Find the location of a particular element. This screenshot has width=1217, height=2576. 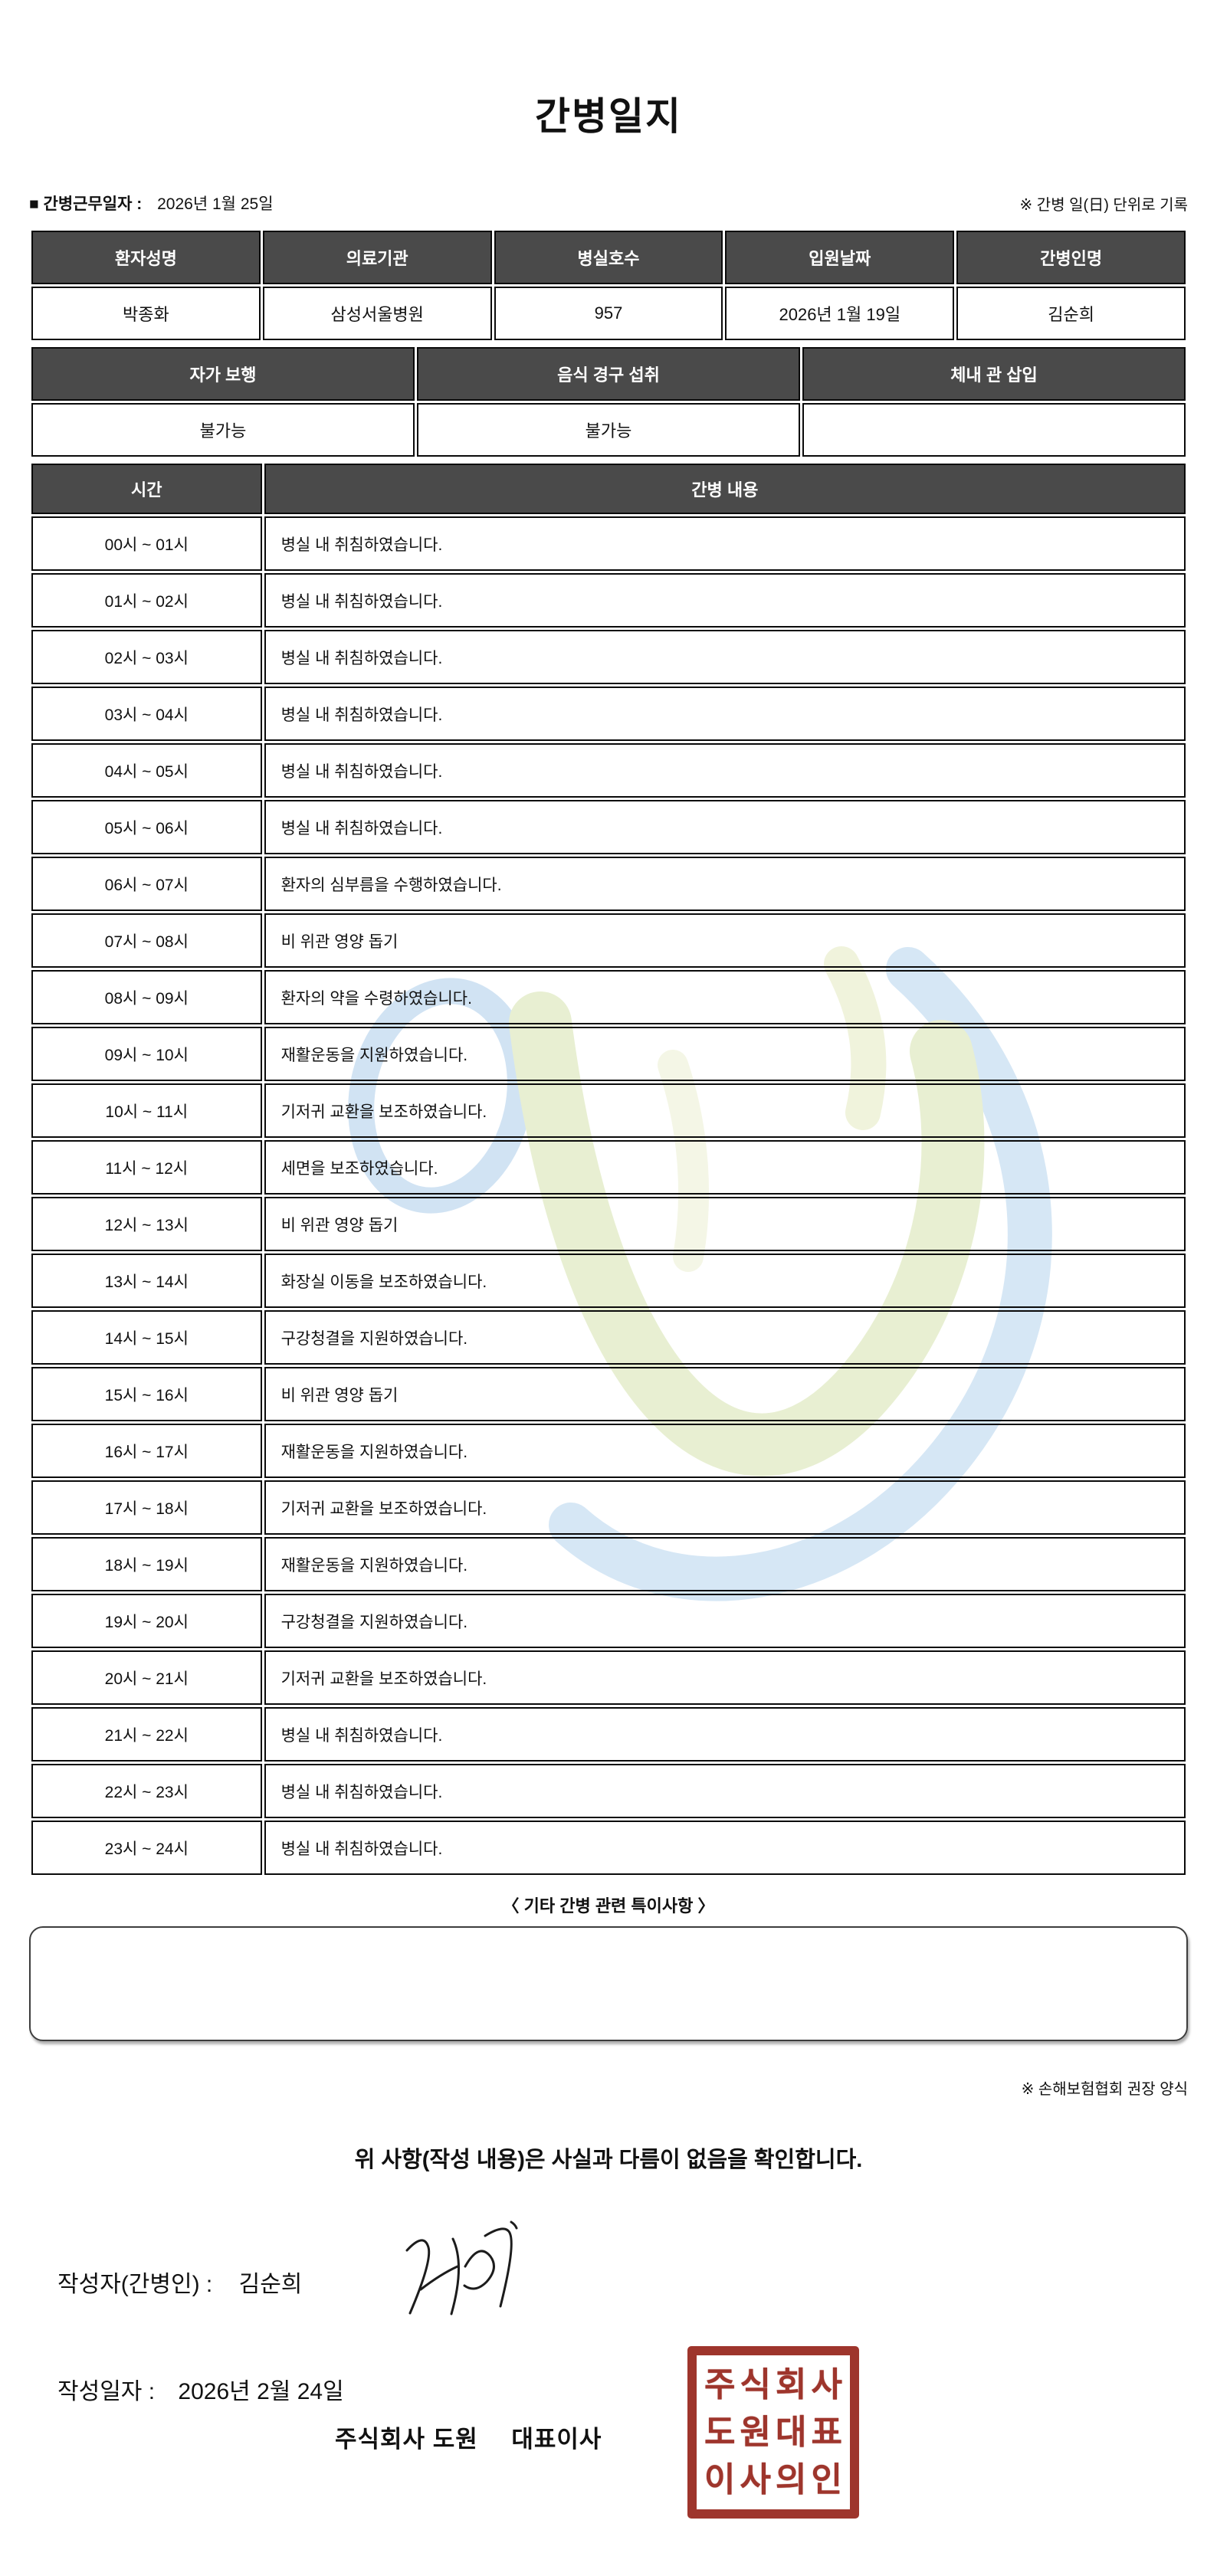

notes-section-title: 〈 기타 간병 관련 특이사항 〉 is located at coordinates (608, 1906).